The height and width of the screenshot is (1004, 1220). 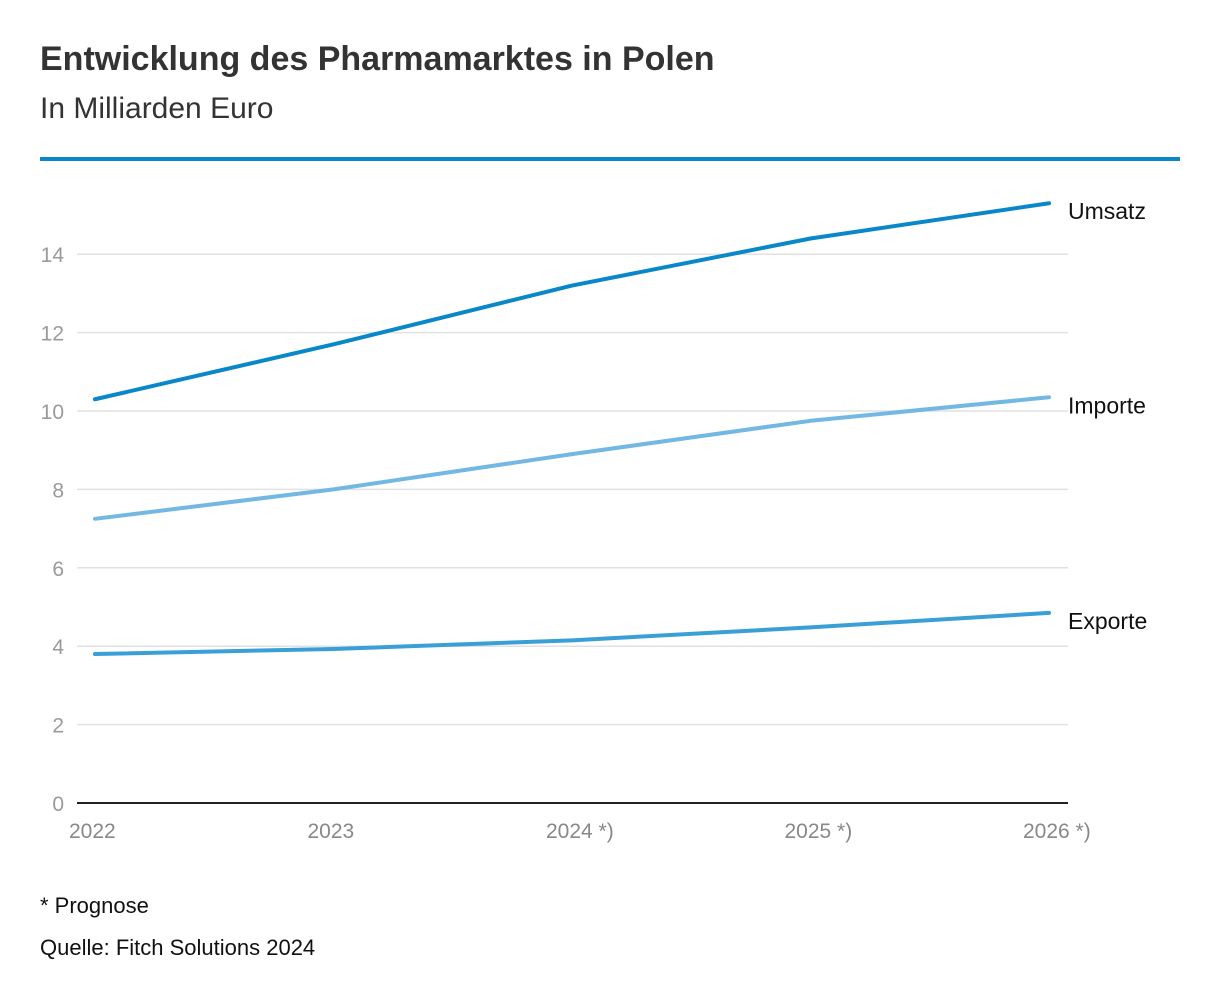 I want to click on y-tick-label: 8, so click(x=58, y=490).